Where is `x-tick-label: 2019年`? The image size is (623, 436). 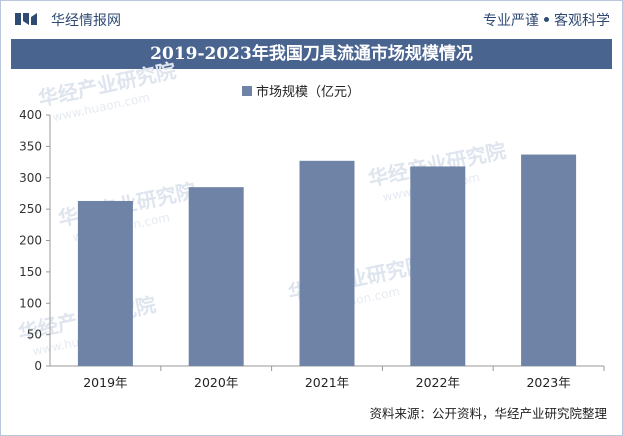
x-tick-label: 2019年 is located at coordinates (105, 382).